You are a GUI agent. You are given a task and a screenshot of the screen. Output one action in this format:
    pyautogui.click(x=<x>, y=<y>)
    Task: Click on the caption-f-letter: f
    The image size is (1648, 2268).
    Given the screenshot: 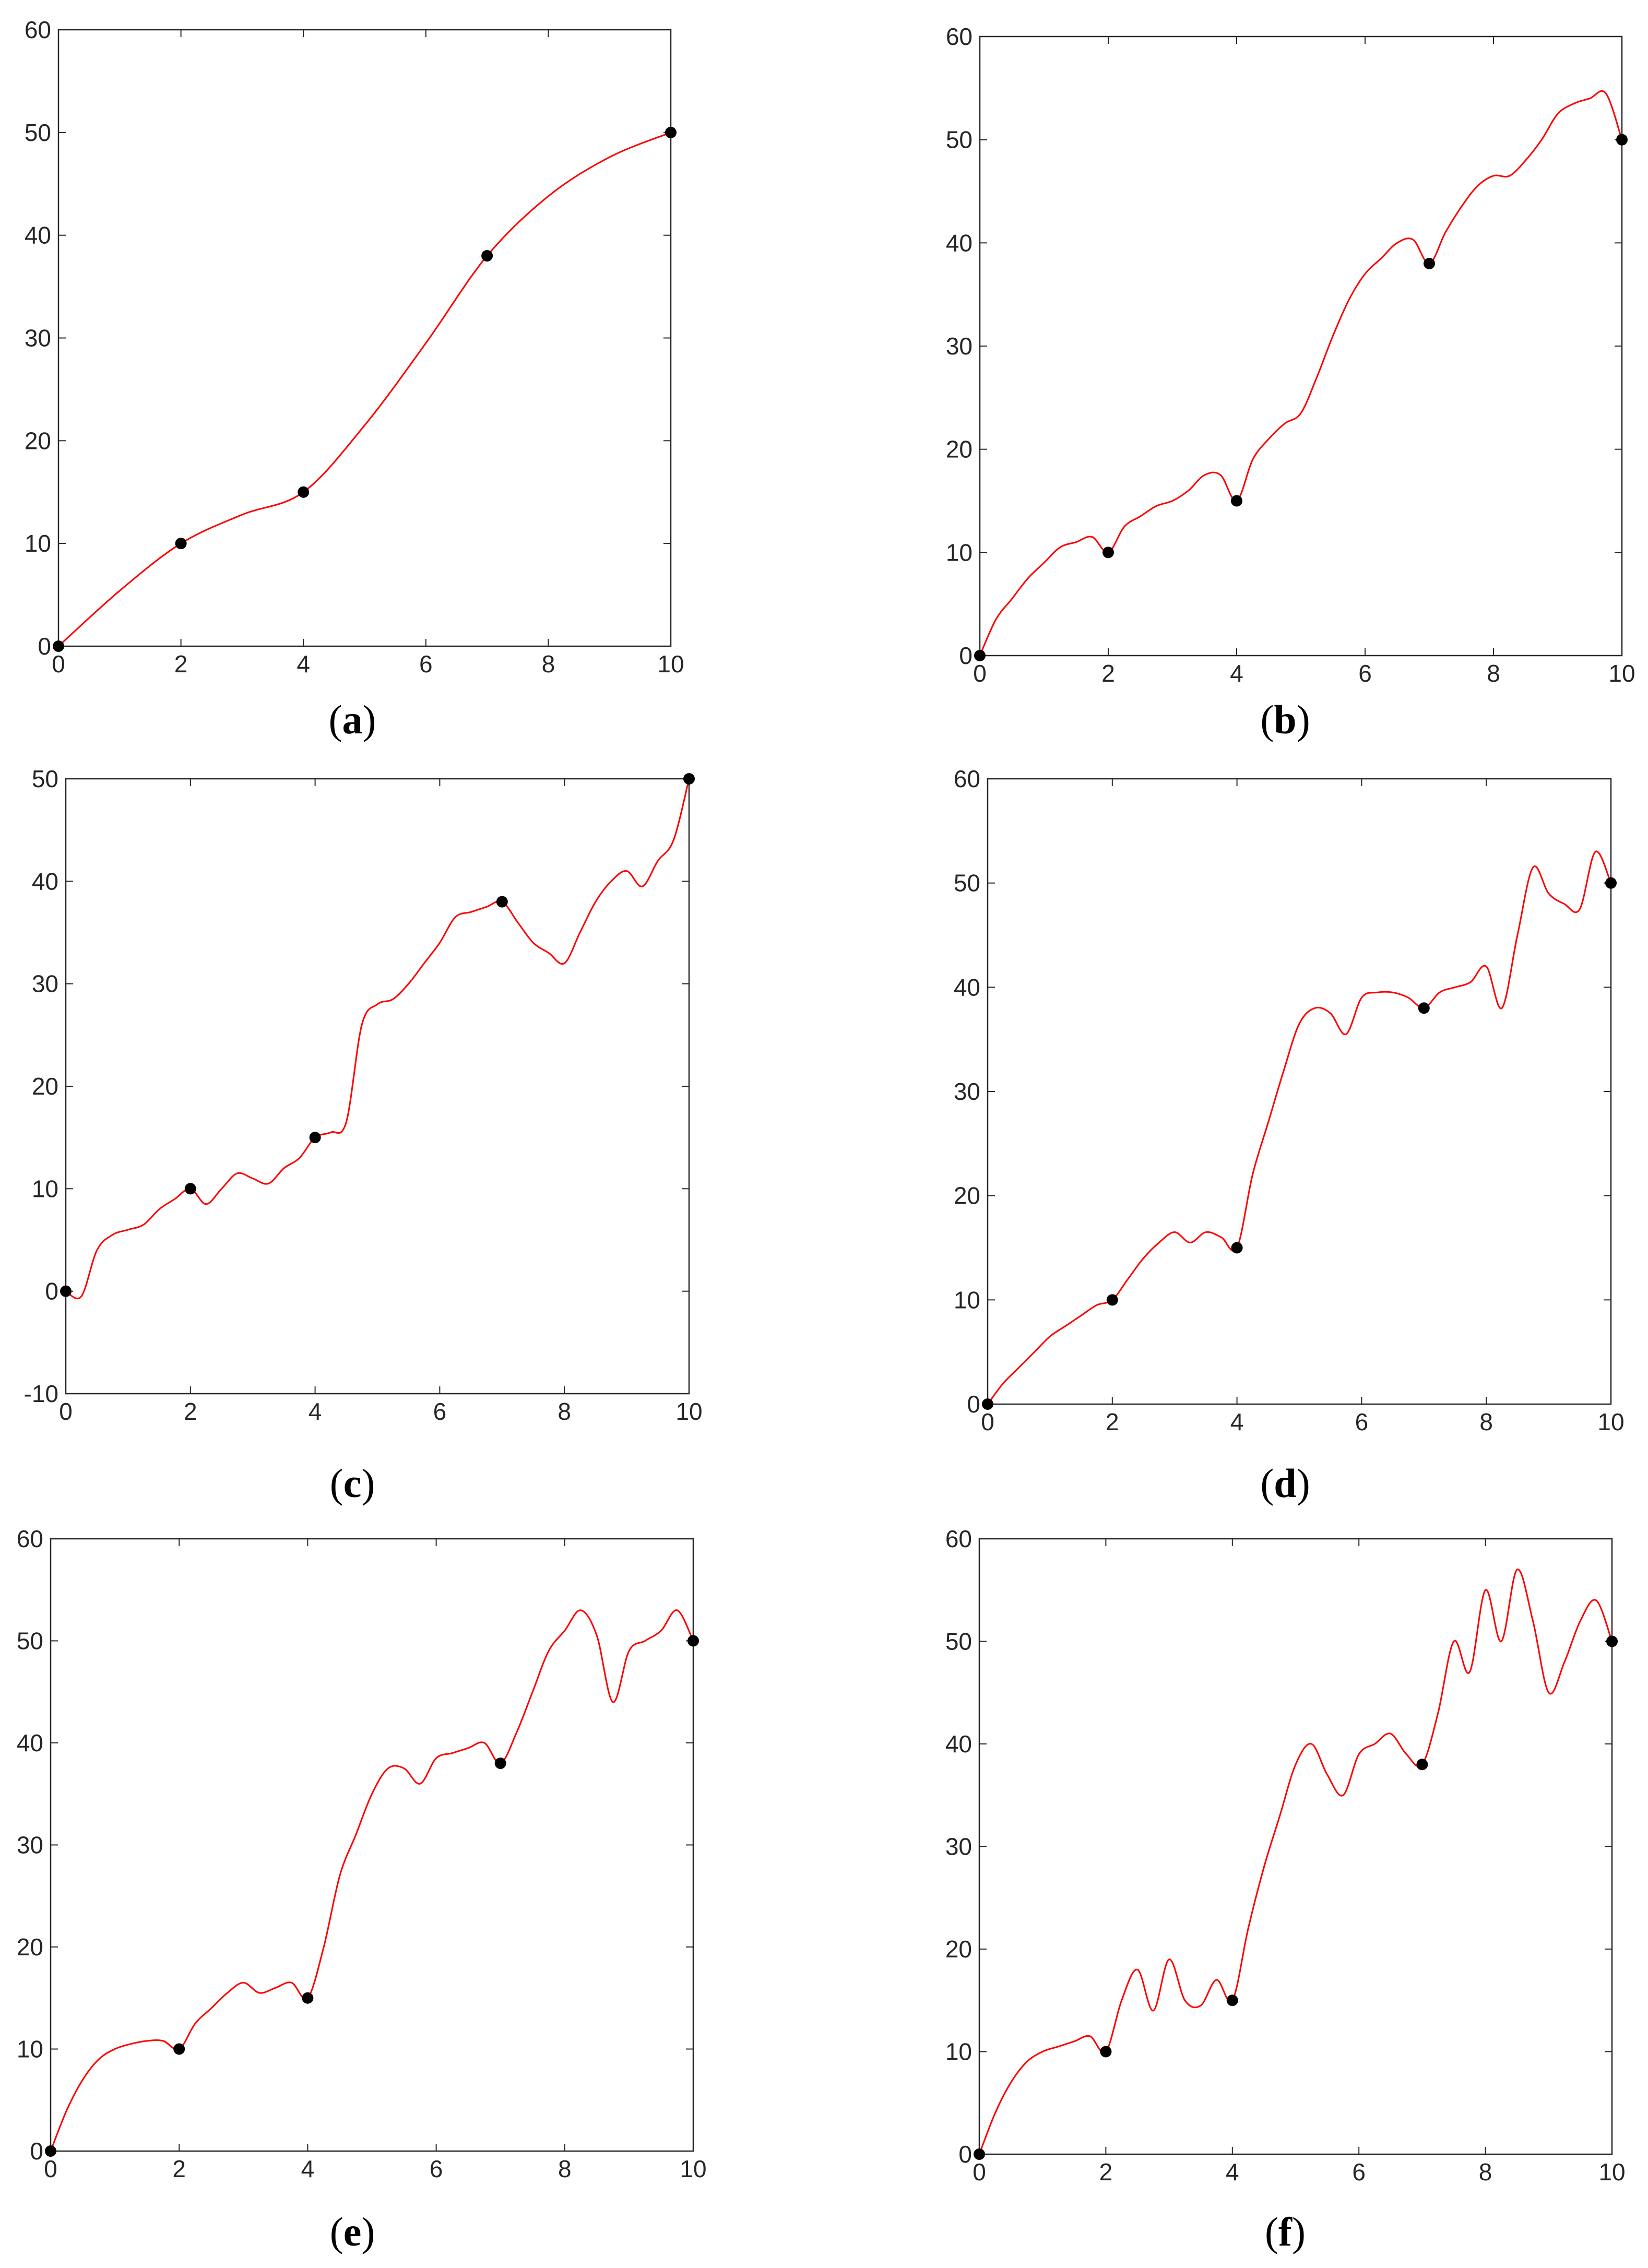 What is the action you would take?
    pyautogui.click(x=1285, y=2231)
    